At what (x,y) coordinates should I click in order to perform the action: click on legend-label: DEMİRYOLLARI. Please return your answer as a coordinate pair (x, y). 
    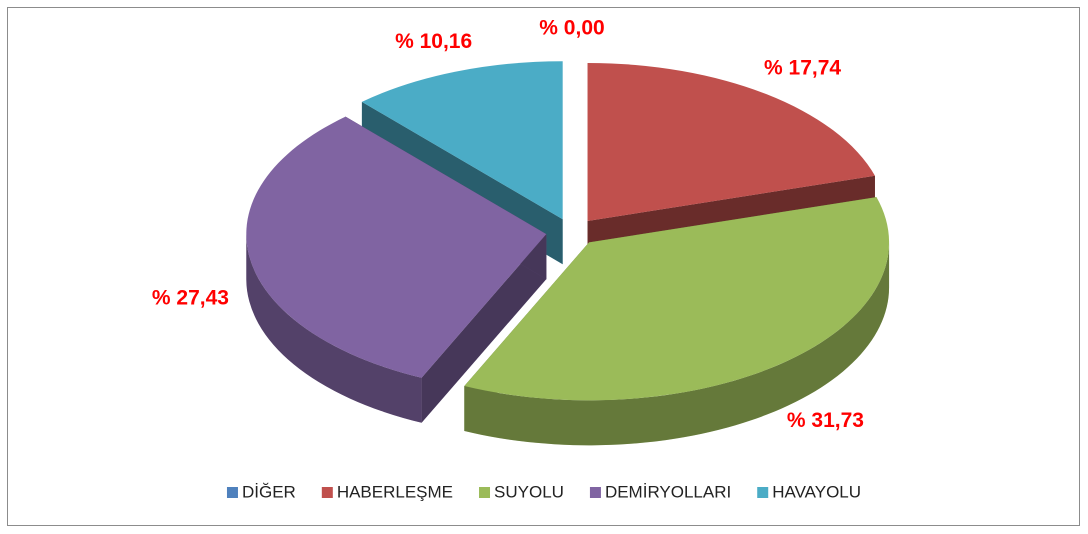
    Looking at the image, I should click on (668, 491).